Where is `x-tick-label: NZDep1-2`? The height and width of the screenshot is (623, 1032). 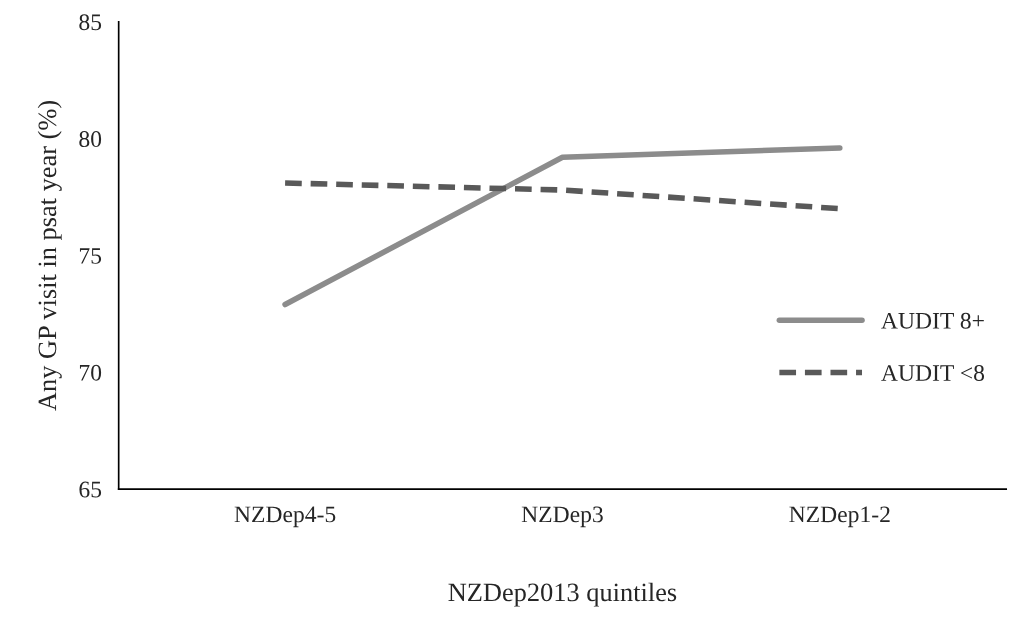
x-tick-label: NZDep1-2 is located at coordinates (839, 517).